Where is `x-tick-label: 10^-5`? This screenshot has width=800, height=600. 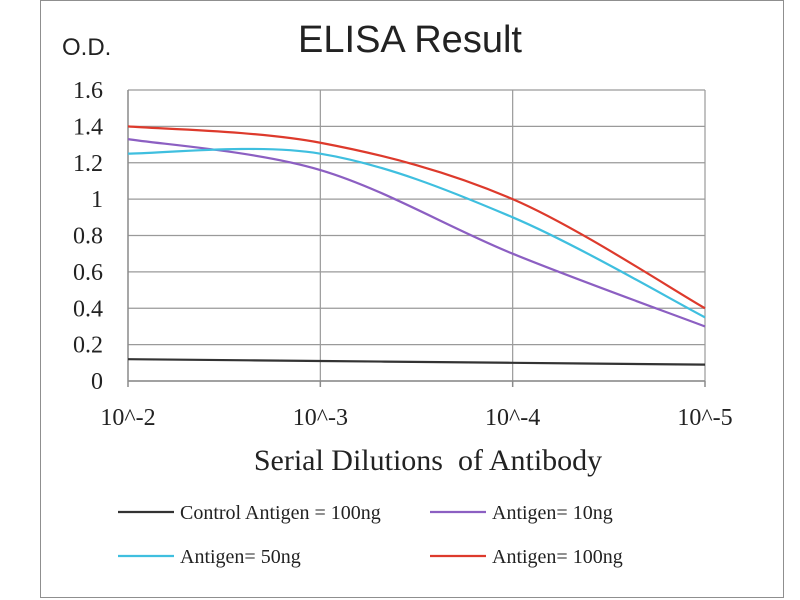 x-tick-label: 10^-5 is located at coordinates (704, 418).